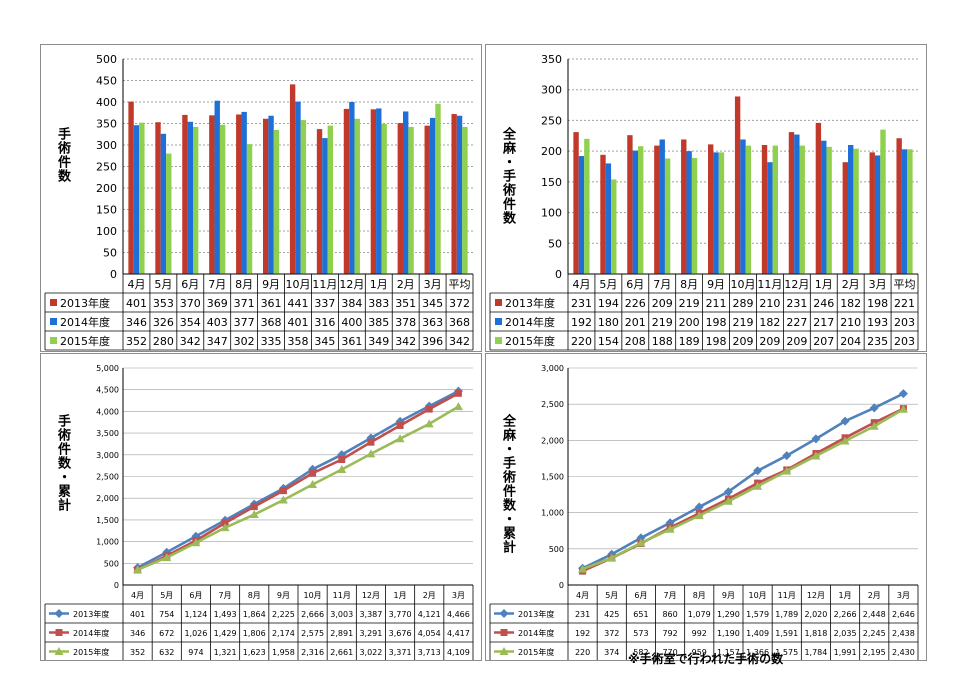 Image resolution: width=980 pixels, height=693 pixels. What do you see at coordinates (370, 614) in the screenshot?
I see `data-label: 3,387` at bounding box center [370, 614].